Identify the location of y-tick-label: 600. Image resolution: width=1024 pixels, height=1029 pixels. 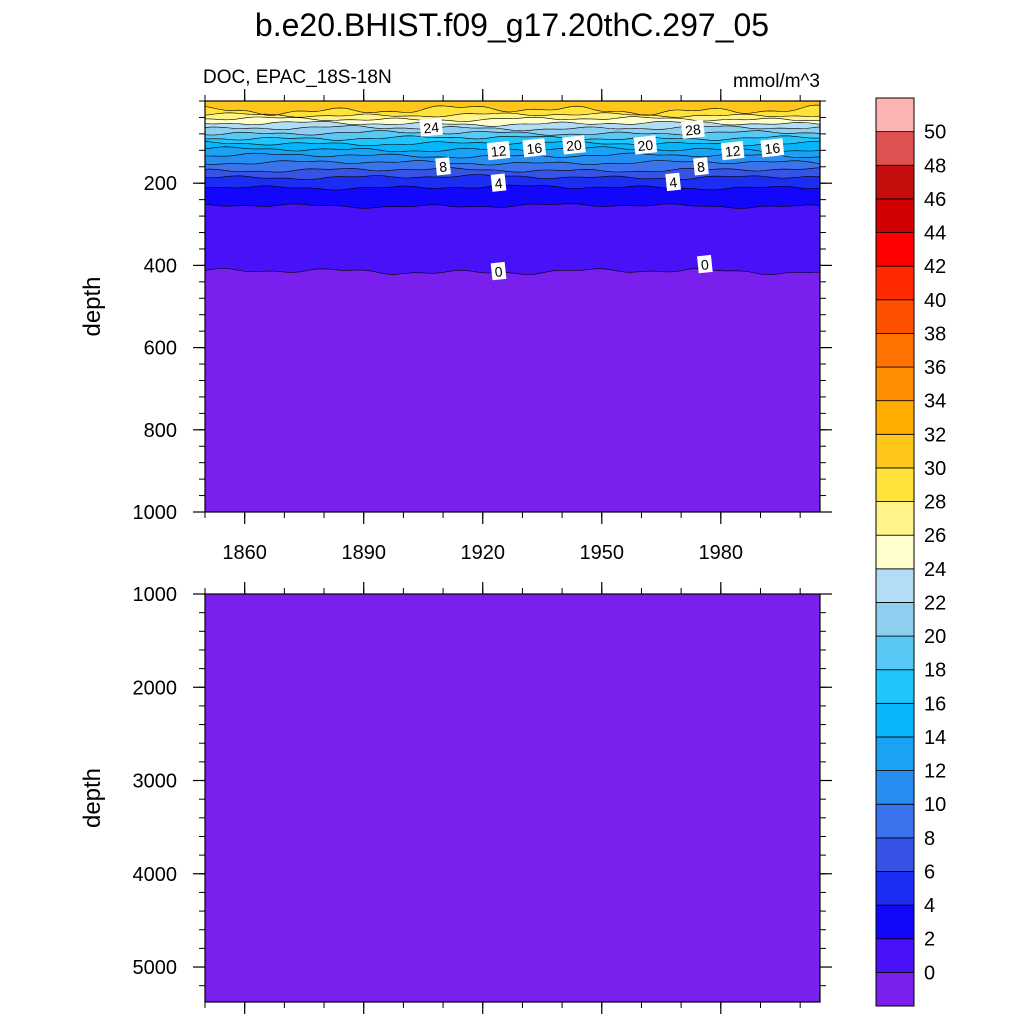
(160, 349).